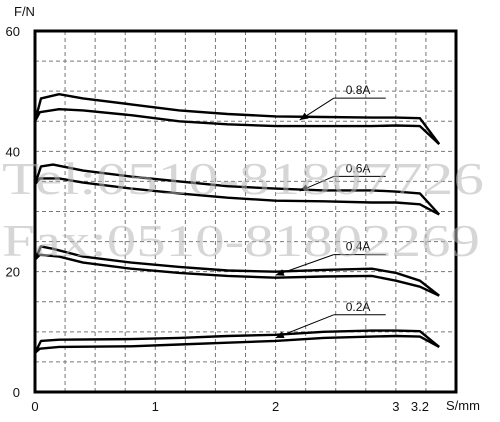 The width and height of the screenshot is (500, 422). I want to click on series-curve-upper-0-6a, so click(237, 189).